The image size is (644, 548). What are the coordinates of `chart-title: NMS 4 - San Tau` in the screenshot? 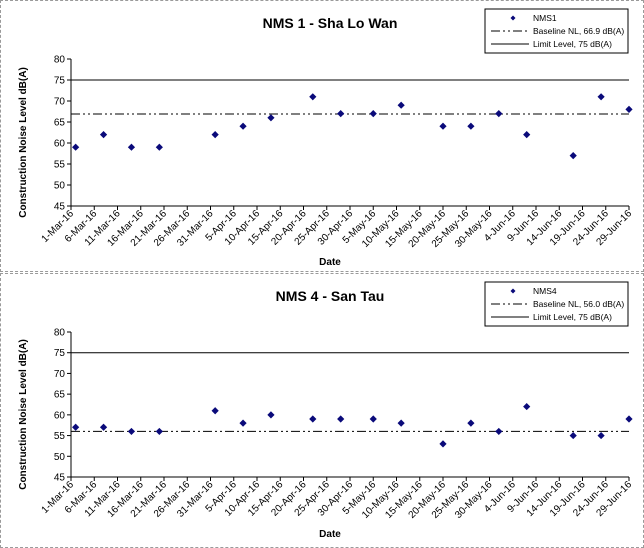 It's located at (330, 296).